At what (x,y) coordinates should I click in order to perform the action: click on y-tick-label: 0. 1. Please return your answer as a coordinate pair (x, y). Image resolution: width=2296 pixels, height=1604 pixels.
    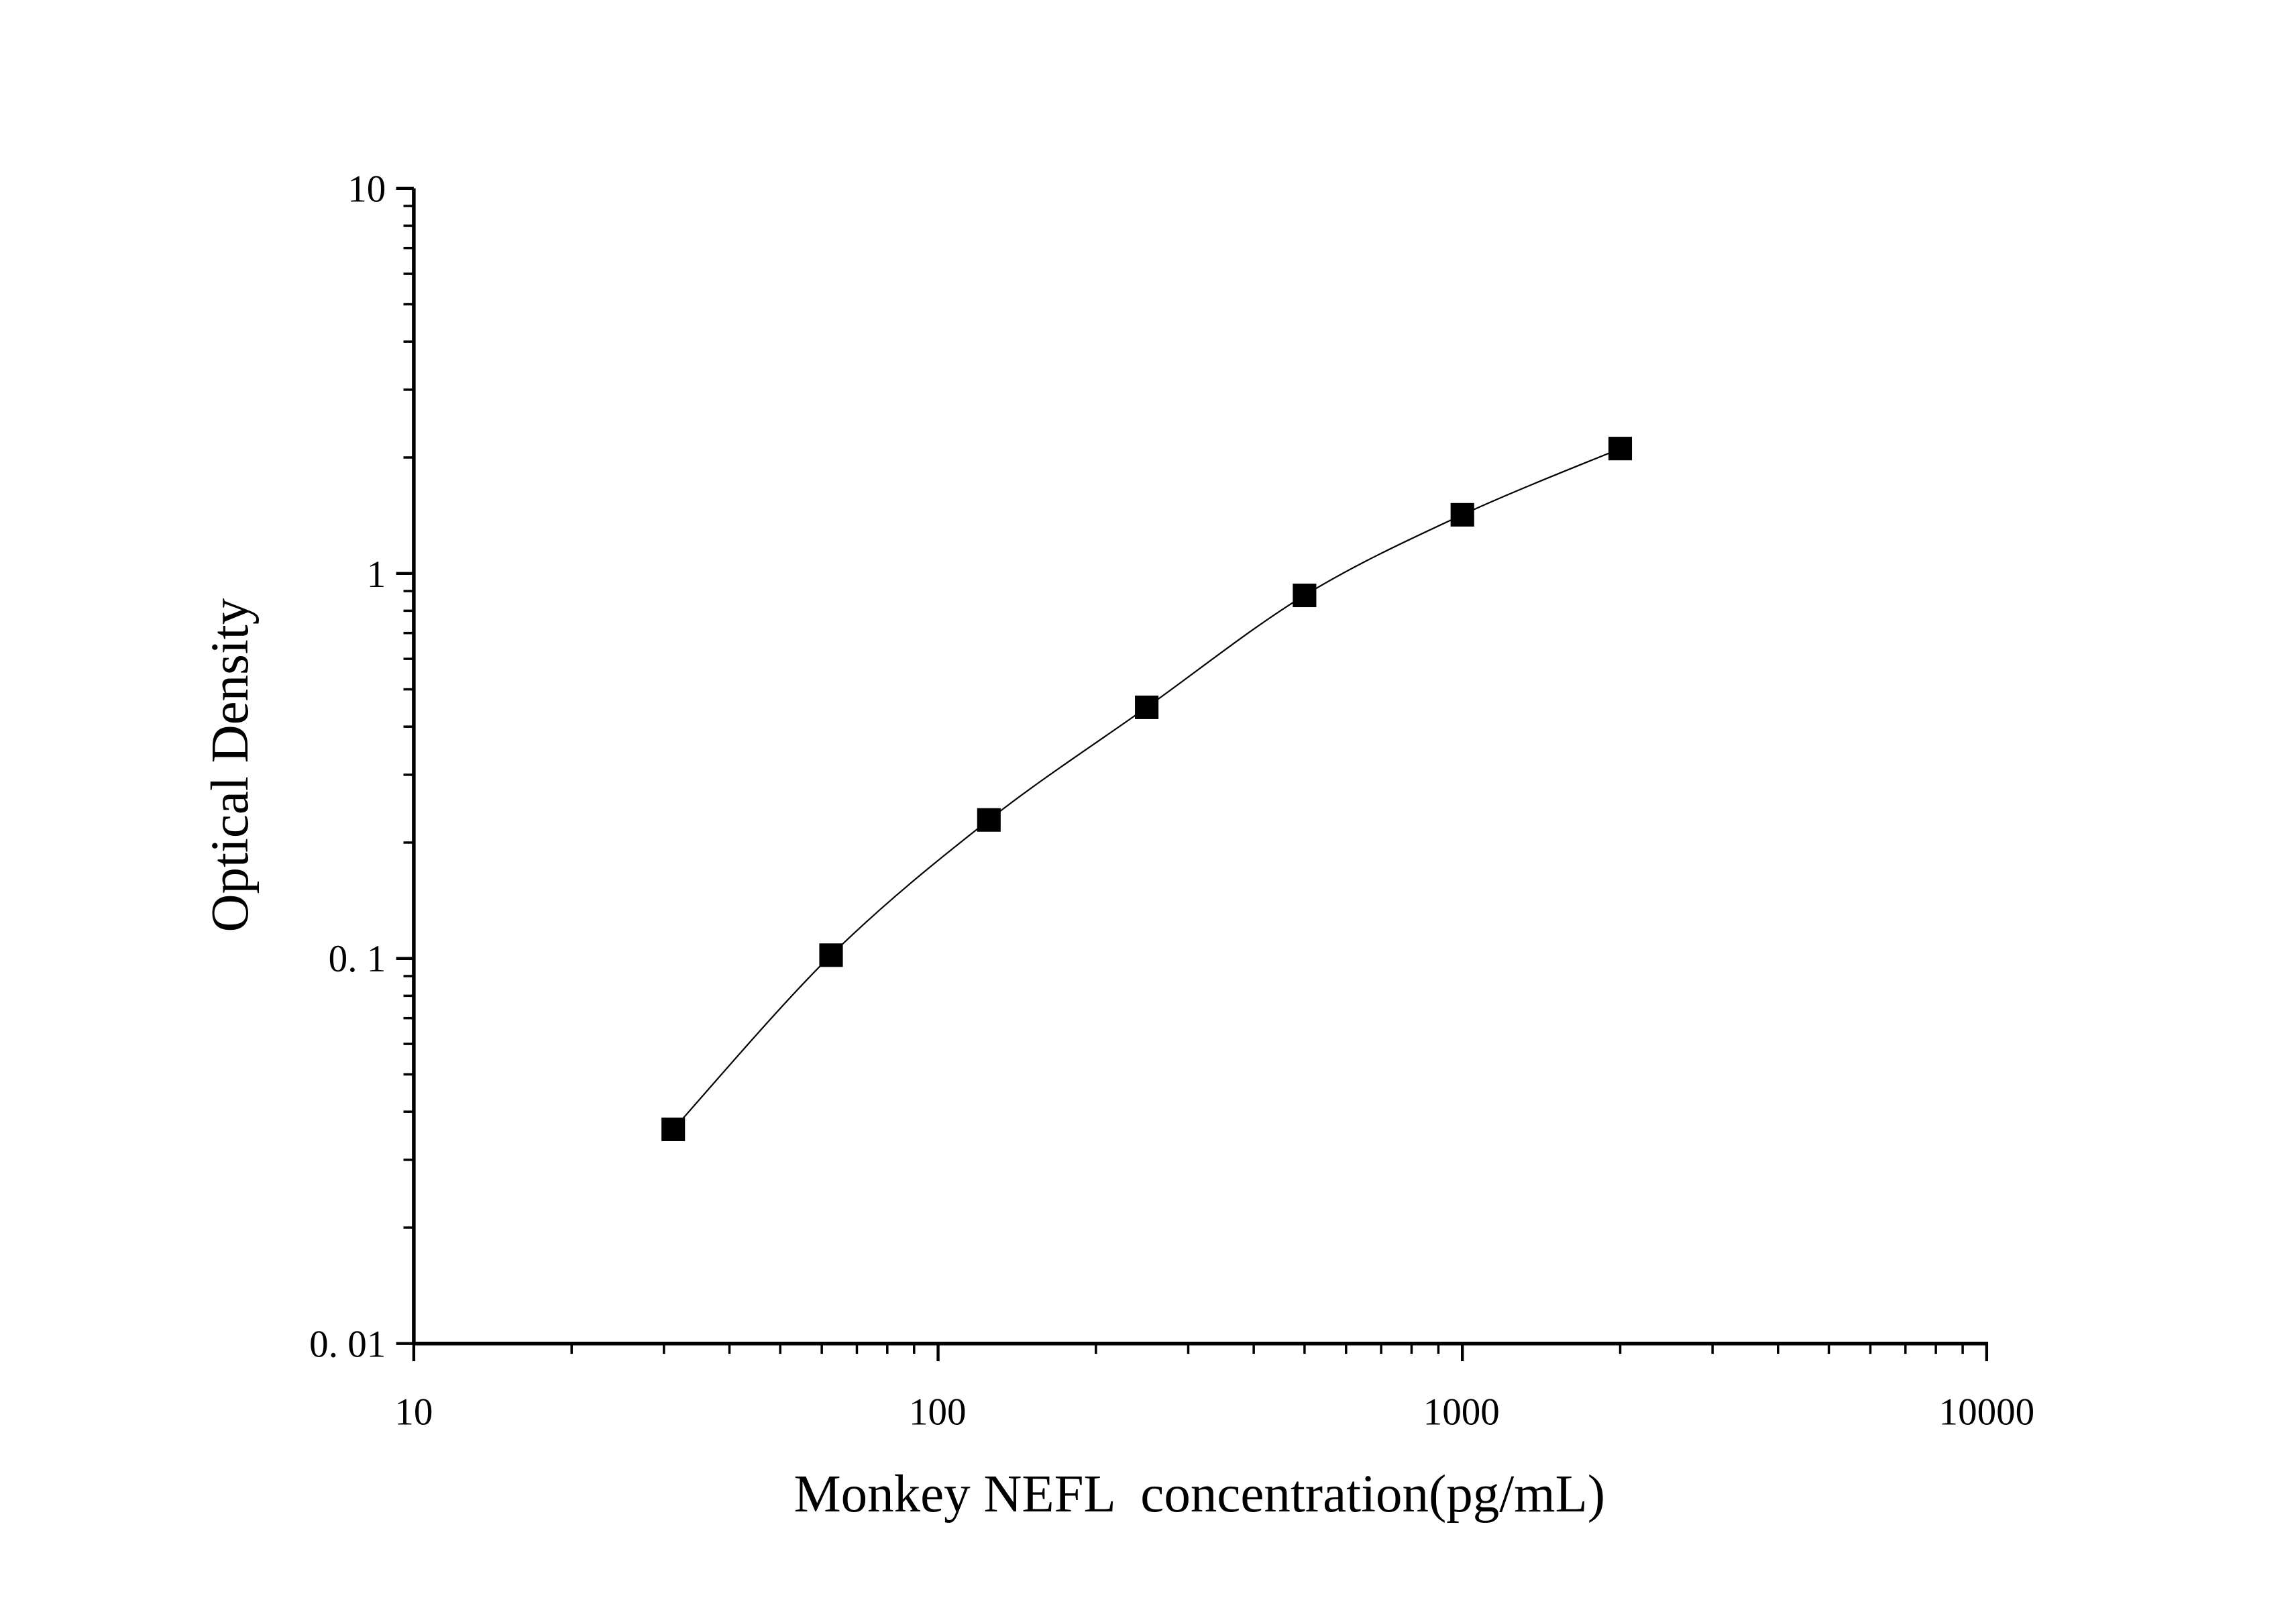
    Looking at the image, I should click on (358, 959).